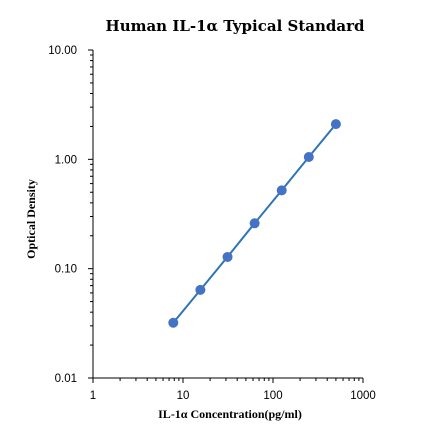  Describe the element at coordinates (66, 379) in the screenshot. I see `y-tick-label: 0.01` at that location.